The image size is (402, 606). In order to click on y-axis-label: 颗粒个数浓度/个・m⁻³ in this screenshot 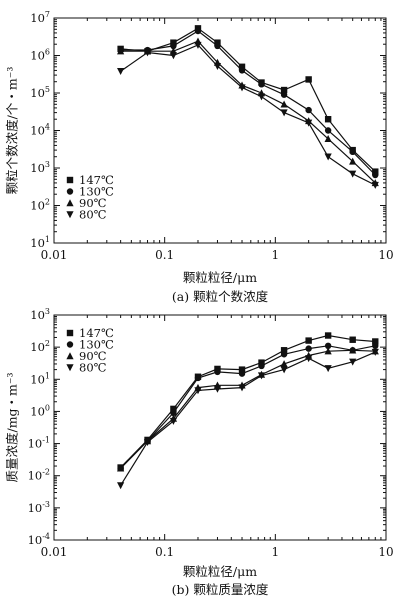, I will do `click(12, 131)`.